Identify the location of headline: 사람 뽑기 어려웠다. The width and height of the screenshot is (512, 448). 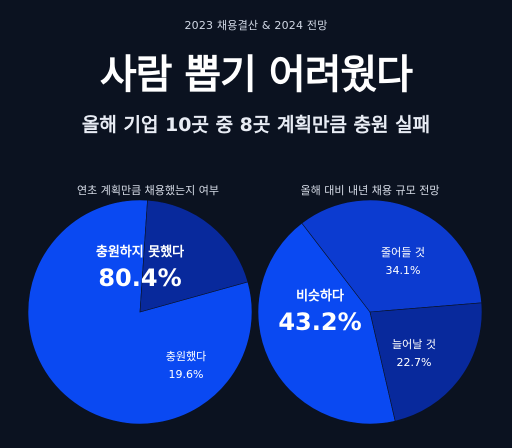
(256, 75).